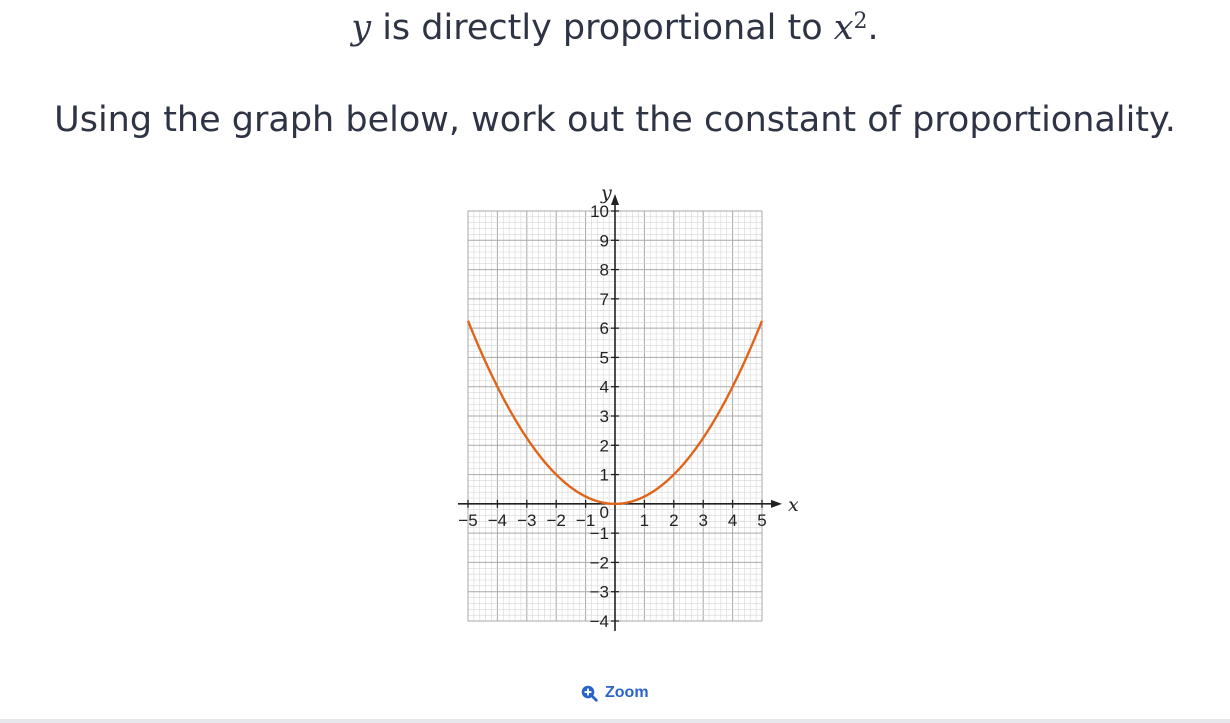  Describe the element at coordinates (873, 28) in the screenshot. I see `question-line-1-end: .` at that location.